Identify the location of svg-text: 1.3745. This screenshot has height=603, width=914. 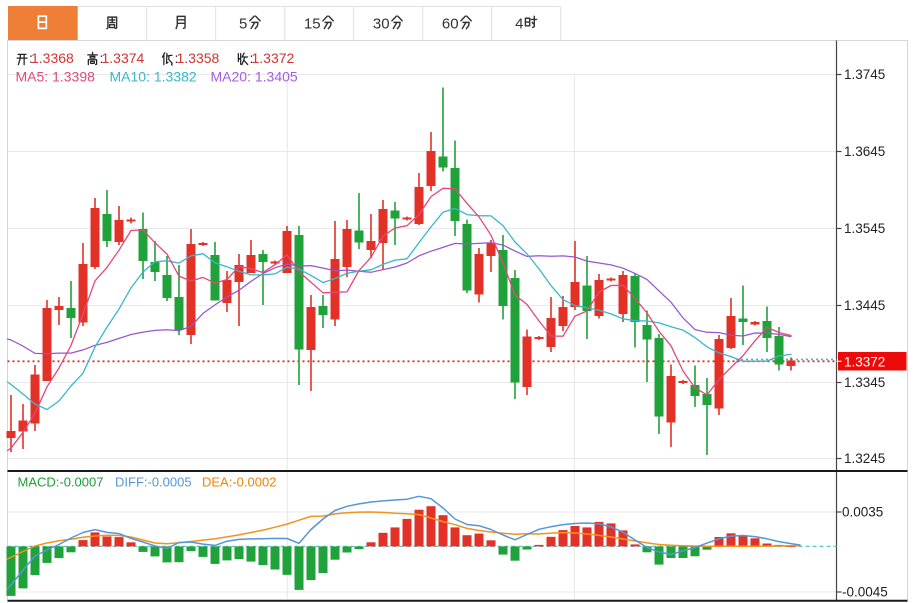
(864, 74).